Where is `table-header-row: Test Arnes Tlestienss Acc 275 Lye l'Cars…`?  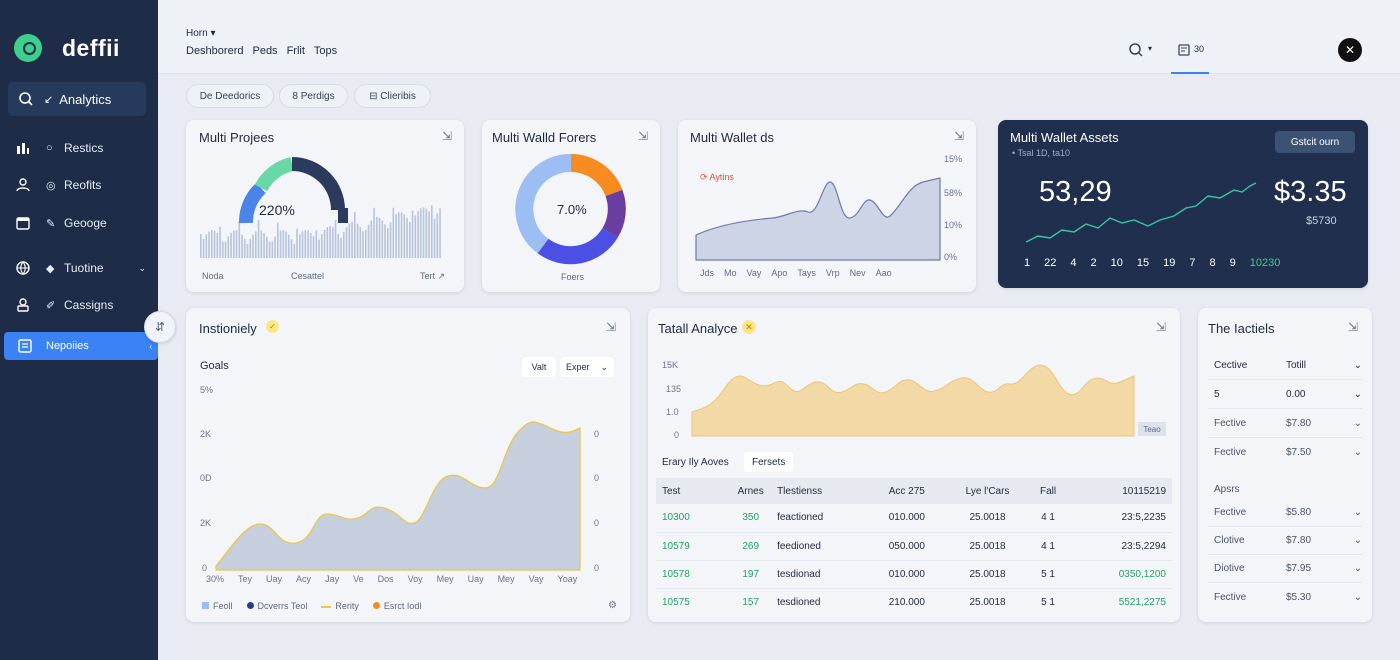
table-header-row: Test Arnes Tlestienss Acc 275 Lye l'Cars… is located at coordinates (914, 491).